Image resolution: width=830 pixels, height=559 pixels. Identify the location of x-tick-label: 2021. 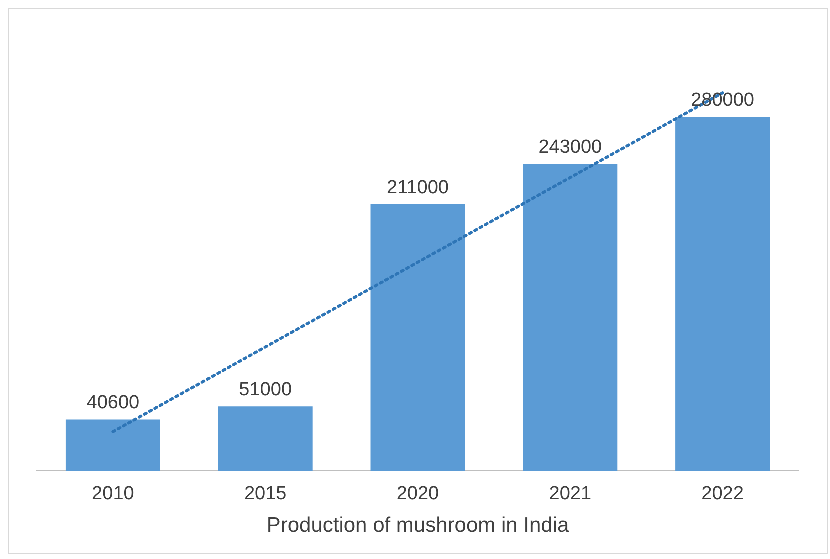
(570, 494).